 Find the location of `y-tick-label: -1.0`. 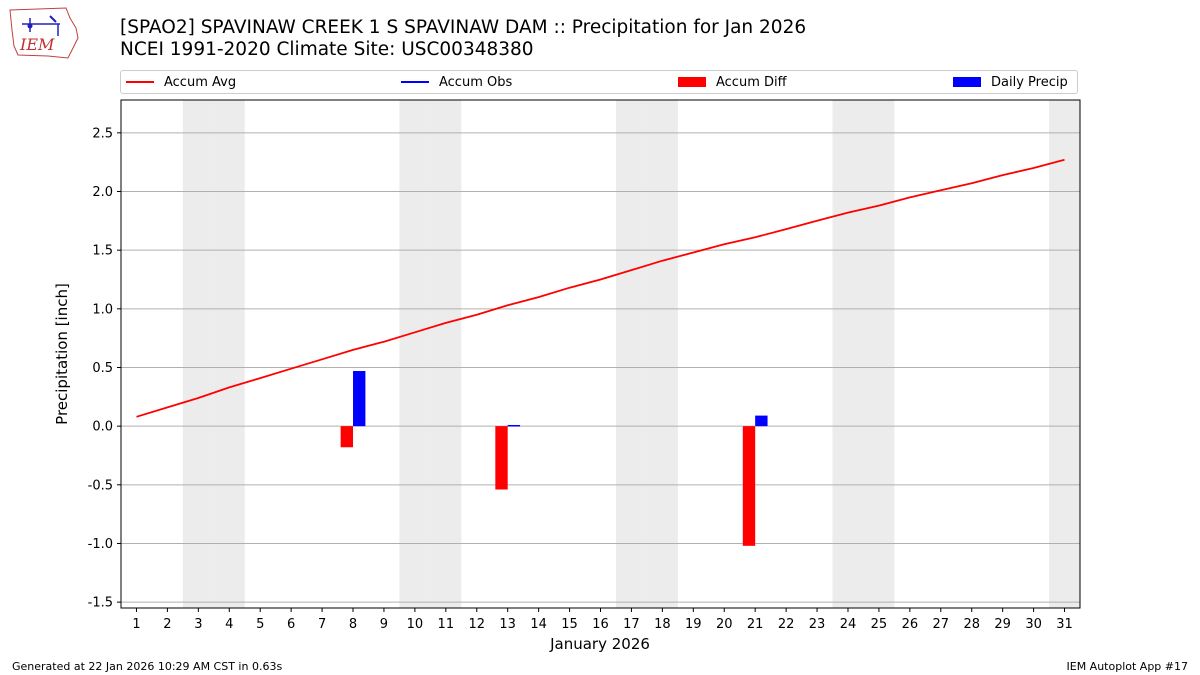

y-tick-label: -1.0 is located at coordinates (100, 544).